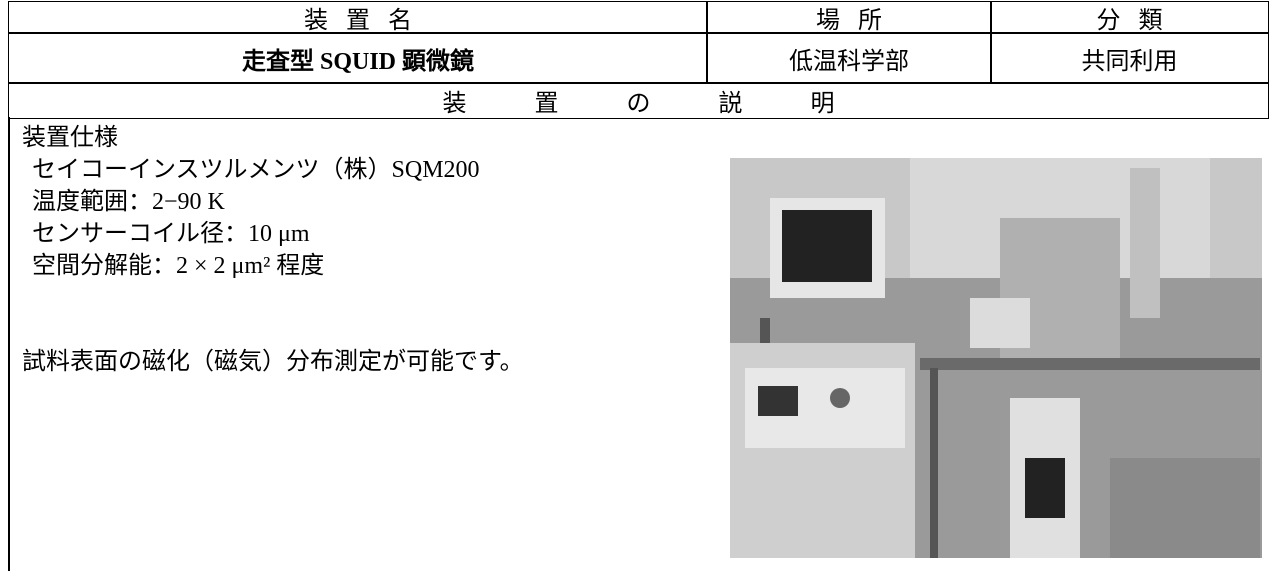 This screenshot has height=571, width=1271. I want to click on summary: 試料表面の磁化（磁気）分布測定が可能です。, so click(273, 362).